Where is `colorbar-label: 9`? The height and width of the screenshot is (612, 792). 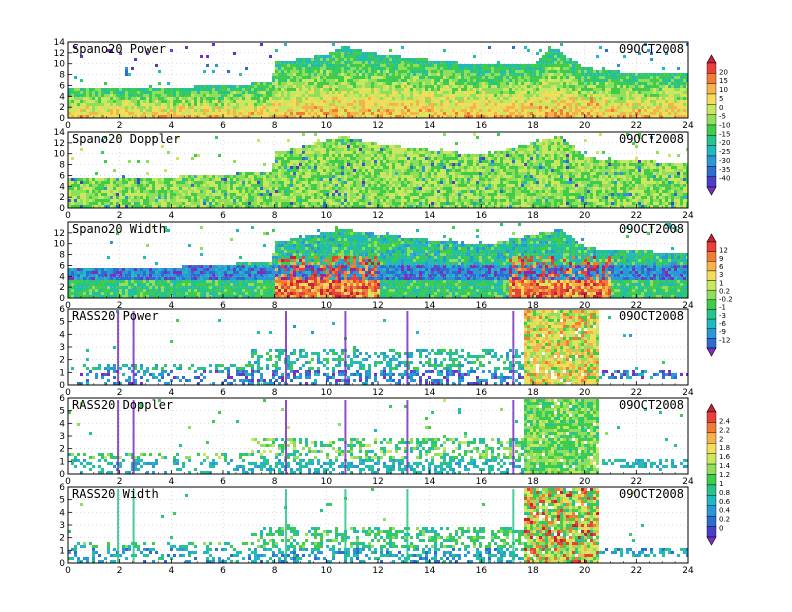
colorbar-label: 9 is located at coordinates (721, 259).